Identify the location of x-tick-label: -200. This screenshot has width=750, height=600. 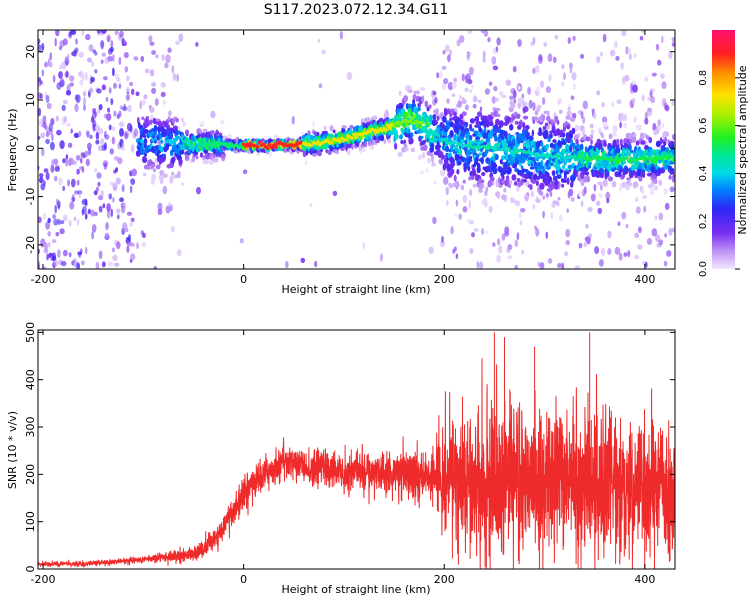
(43, 579).